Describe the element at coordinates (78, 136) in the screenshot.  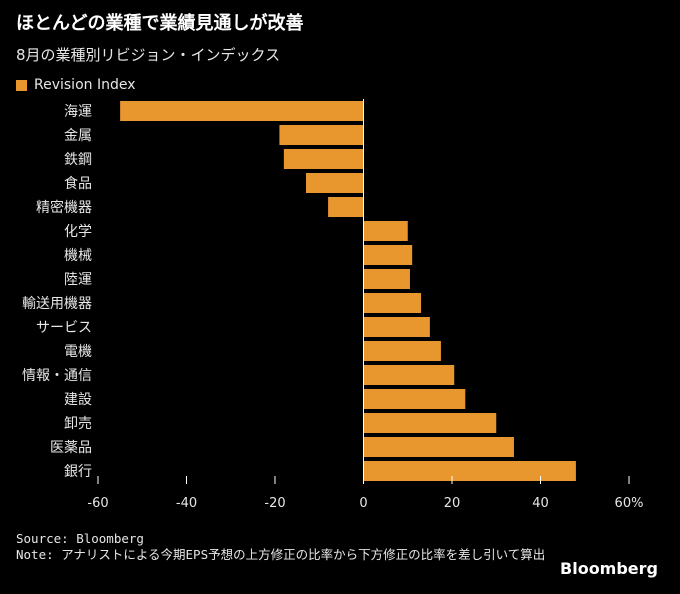
I see `category-label: 金属` at that location.